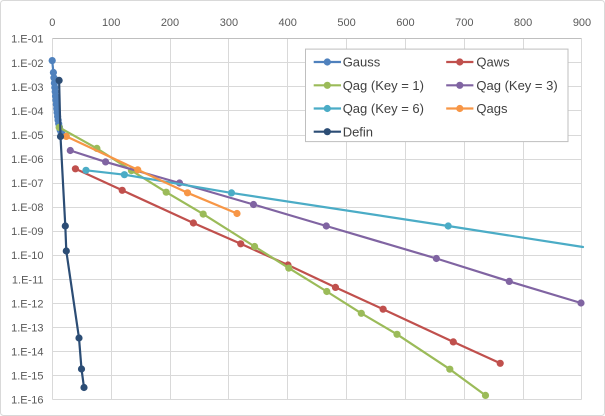 The height and width of the screenshot is (416, 605). Describe the element at coordinates (493, 62) in the screenshot. I see `svg-text: Qaws` at that location.